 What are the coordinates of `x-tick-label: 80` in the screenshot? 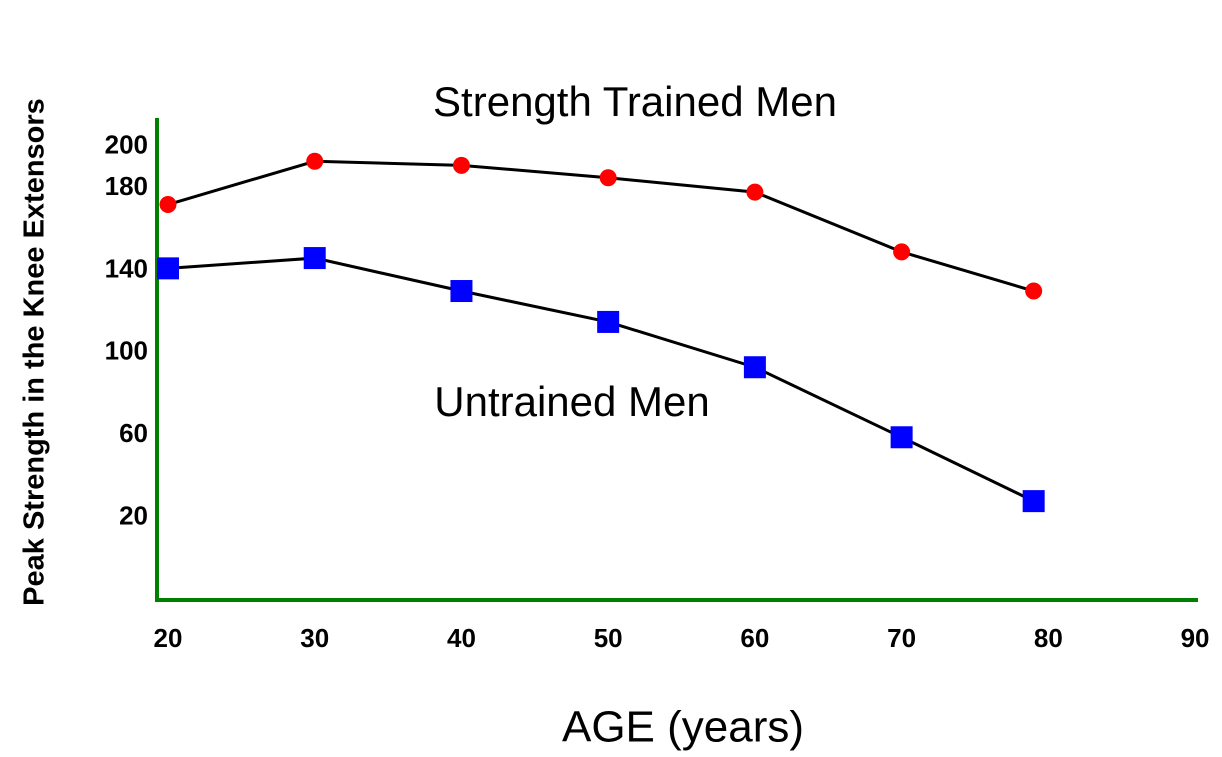 It's located at (1048, 638).